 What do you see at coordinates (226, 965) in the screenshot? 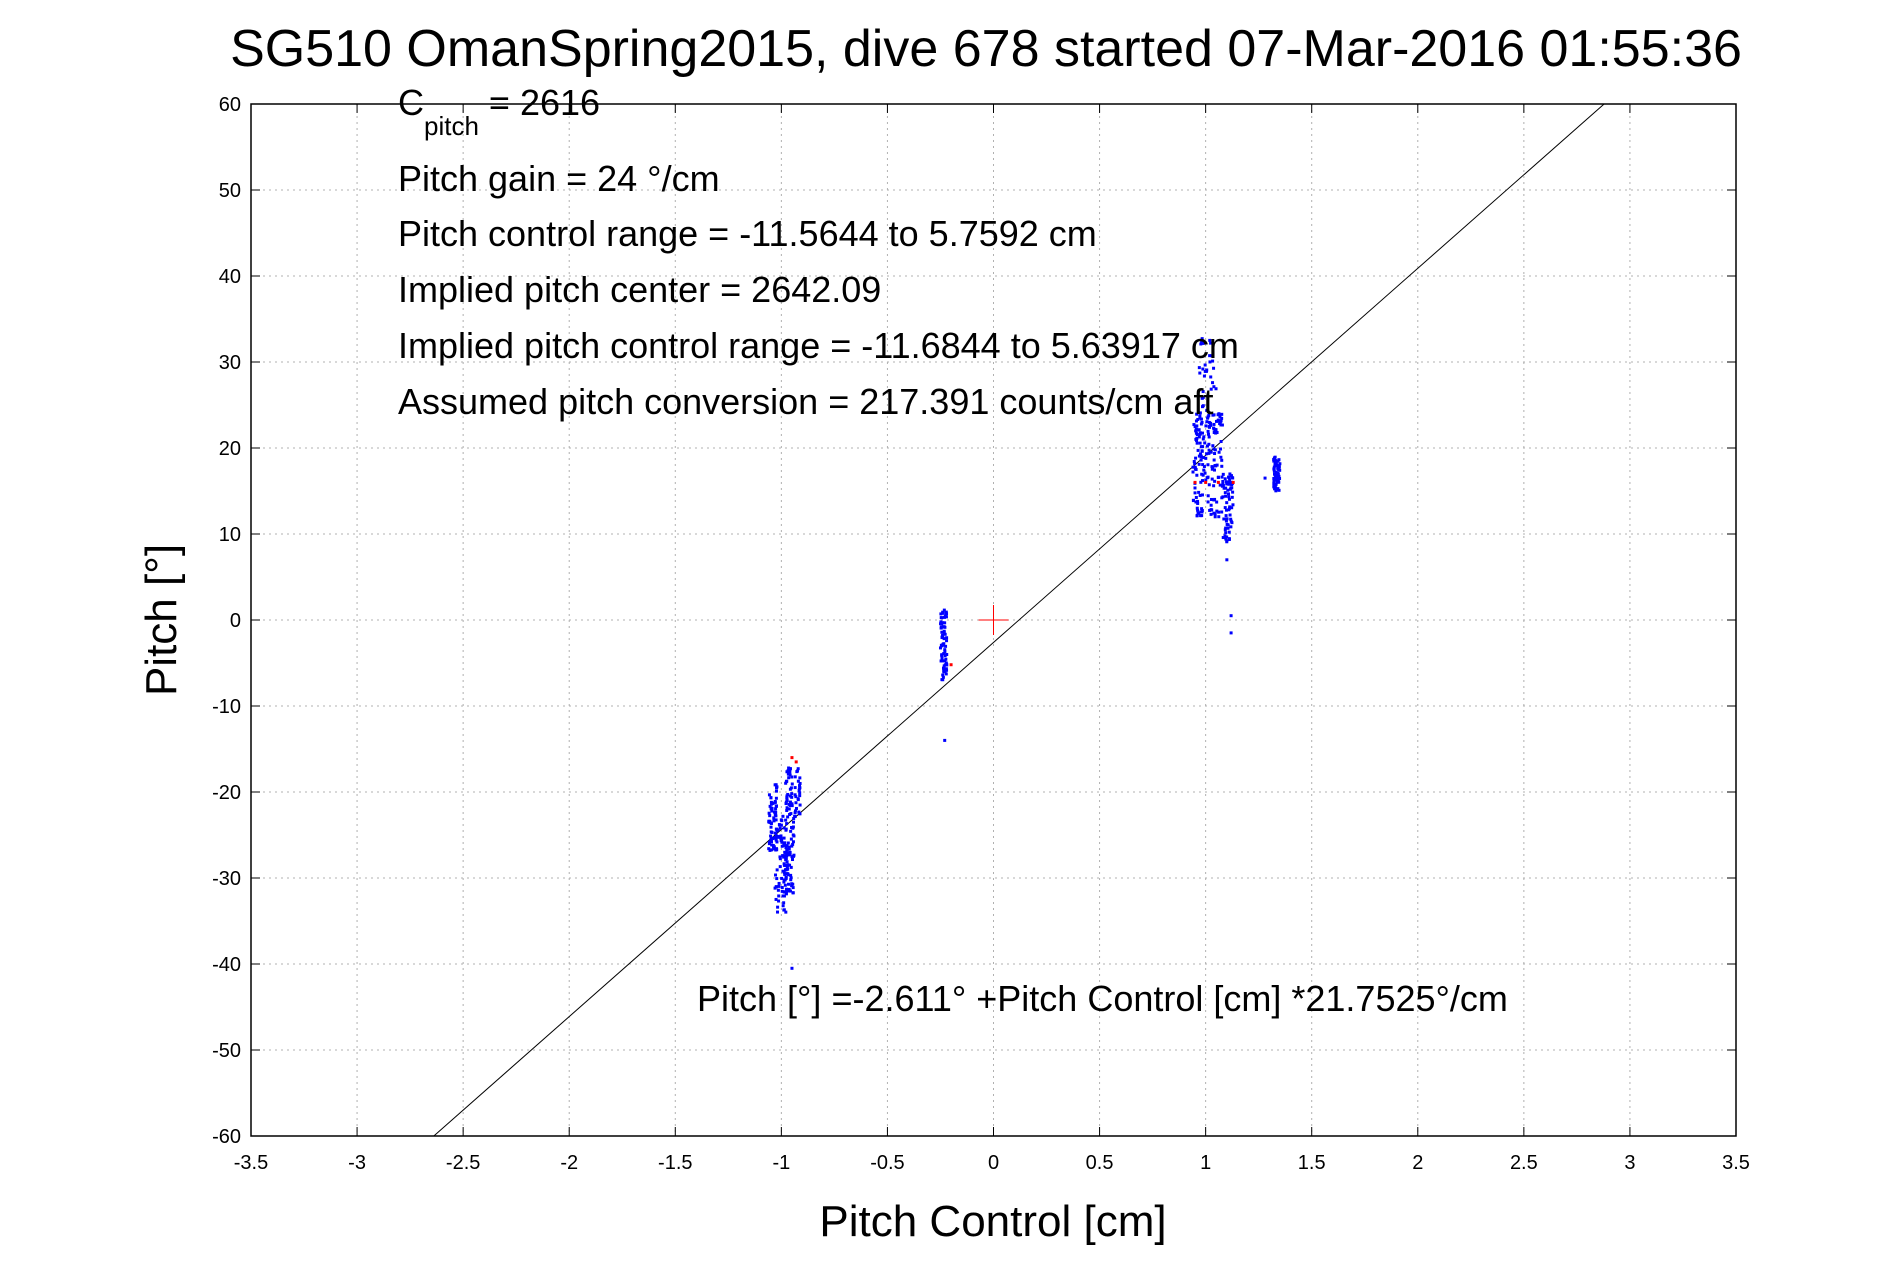
I see `y-tick-label: -40` at bounding box center [226, 965].